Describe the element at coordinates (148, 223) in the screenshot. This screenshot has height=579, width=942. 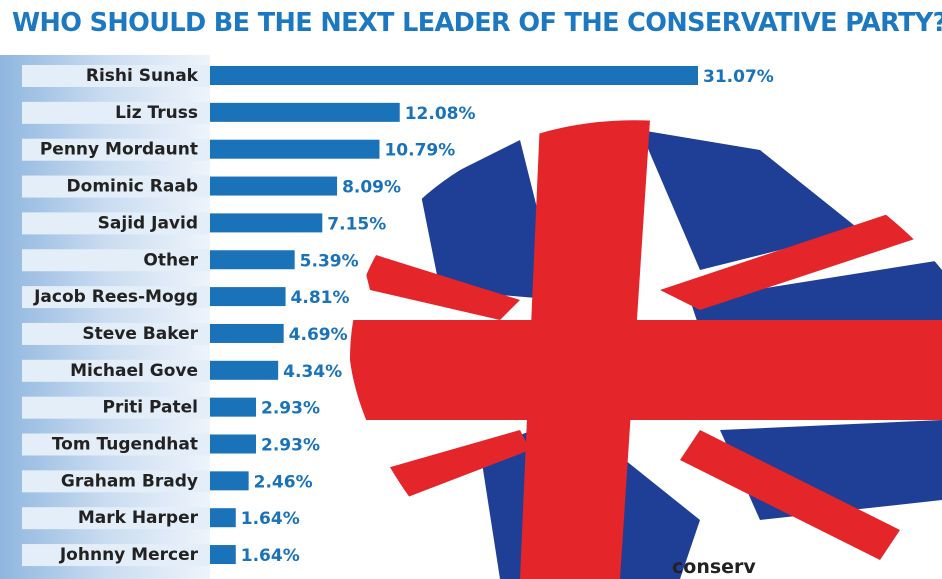
I see `category-label: Sajid Javid` at that location.